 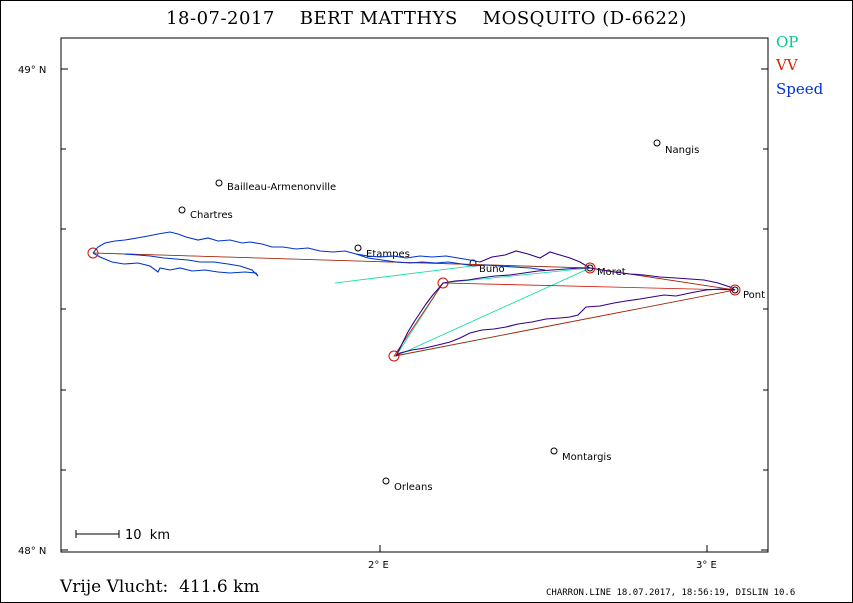 What do you see at coordinates (682, 150) in the screenshot?
I see `city-nangis-label: Nangis` at bounding box center [682, 150].